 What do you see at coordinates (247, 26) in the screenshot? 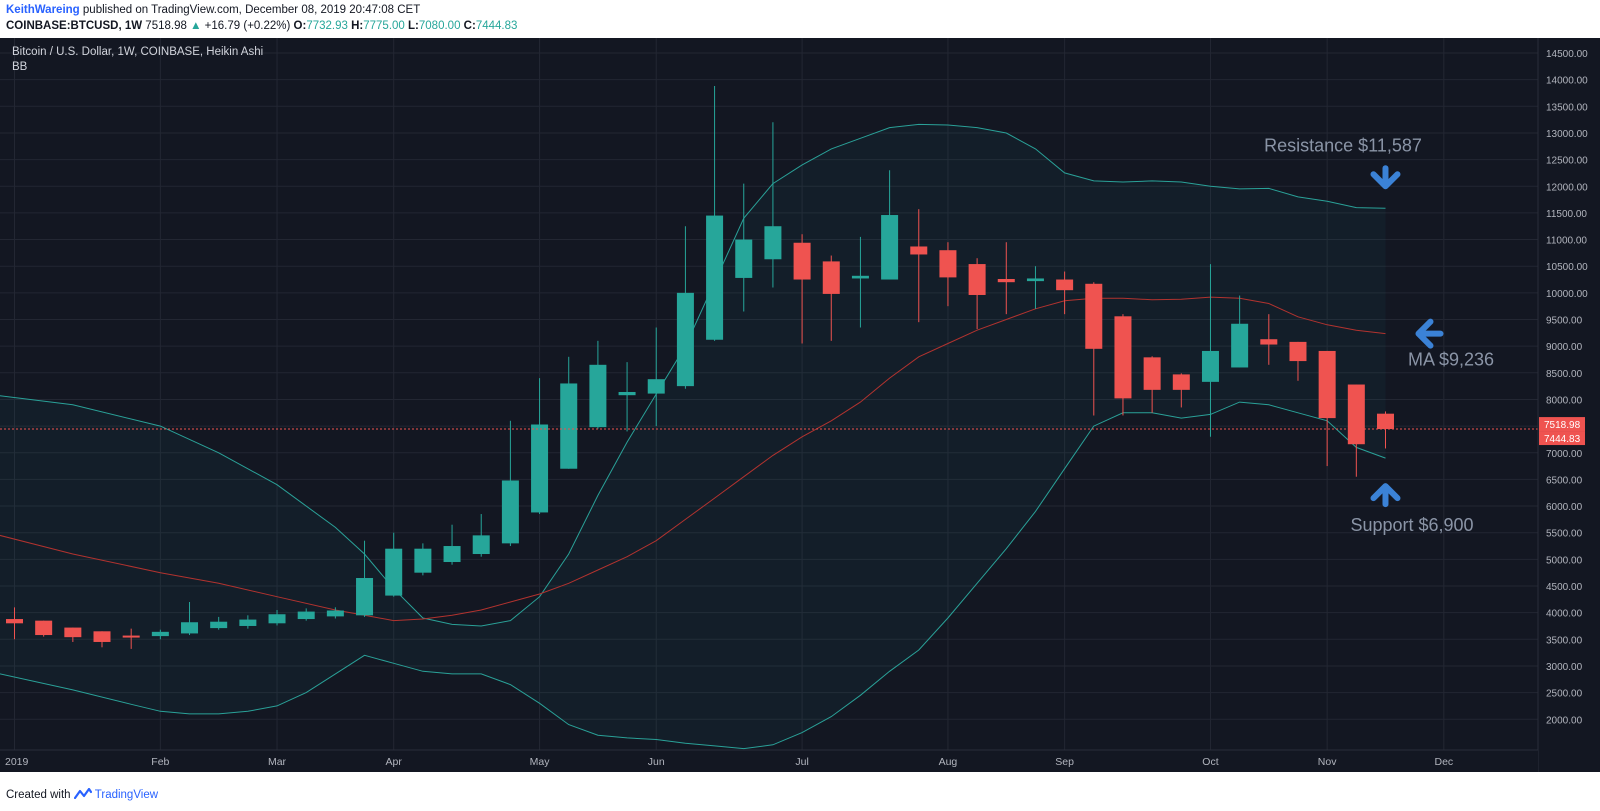
I see `price-change: +16.79 (+0.22%)` at bounding box center [247, 26].